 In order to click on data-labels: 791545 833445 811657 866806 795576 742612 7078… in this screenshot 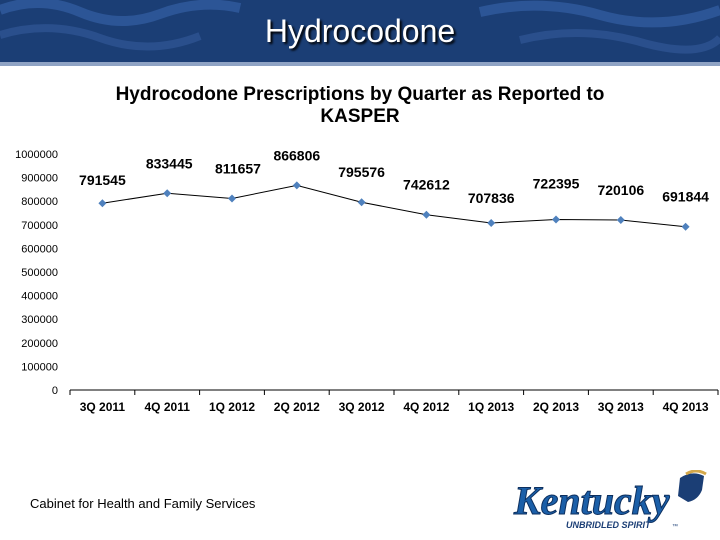, I will do `click(394, 176)`.